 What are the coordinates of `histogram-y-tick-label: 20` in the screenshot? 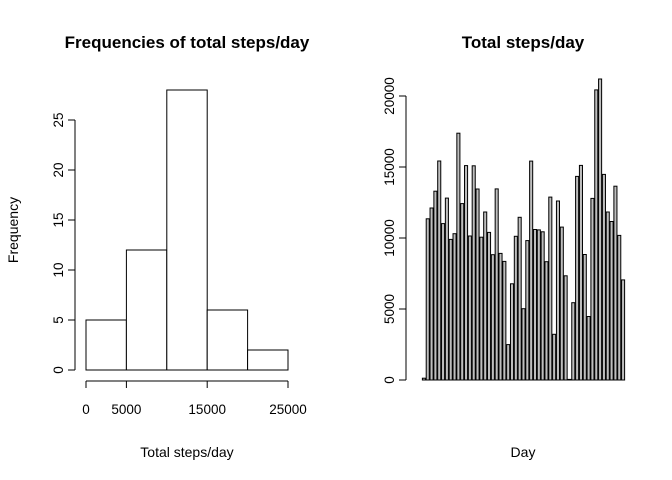 It's located at (58, 169).